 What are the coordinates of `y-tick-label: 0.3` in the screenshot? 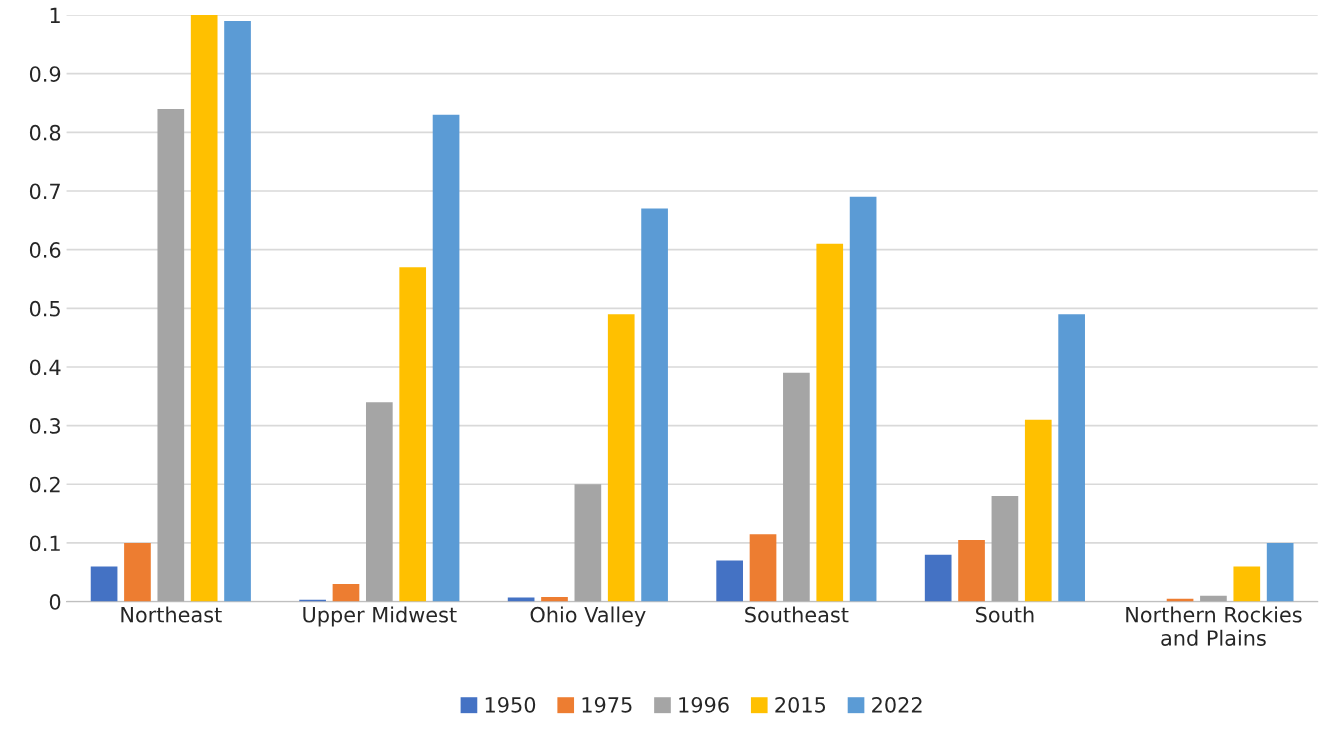 It's located at (45, 426).